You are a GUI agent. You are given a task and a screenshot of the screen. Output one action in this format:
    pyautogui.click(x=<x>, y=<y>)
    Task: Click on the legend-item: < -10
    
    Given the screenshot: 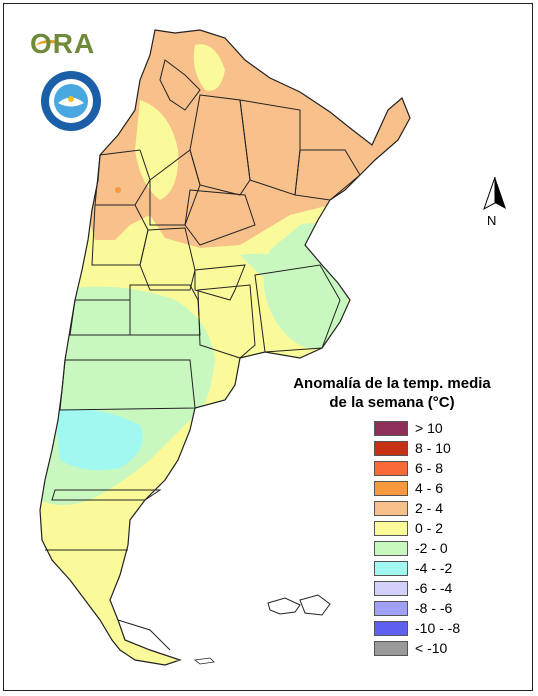 What is the action you would take?
    pyautogui.click(x=410, y=648)
    